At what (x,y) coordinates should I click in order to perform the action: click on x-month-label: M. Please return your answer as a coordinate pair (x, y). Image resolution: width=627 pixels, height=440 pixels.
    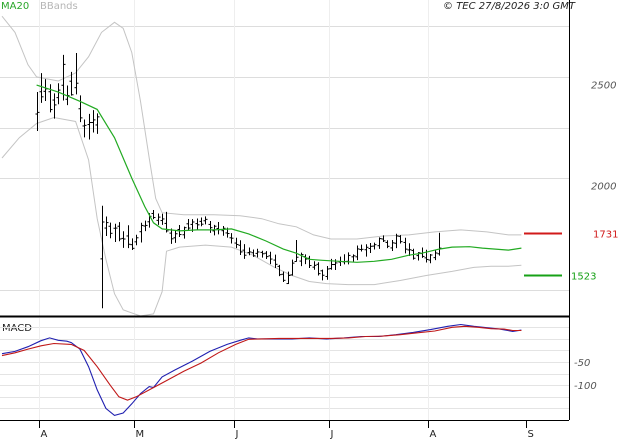
    Looking at the image, I should click on (140, 434).